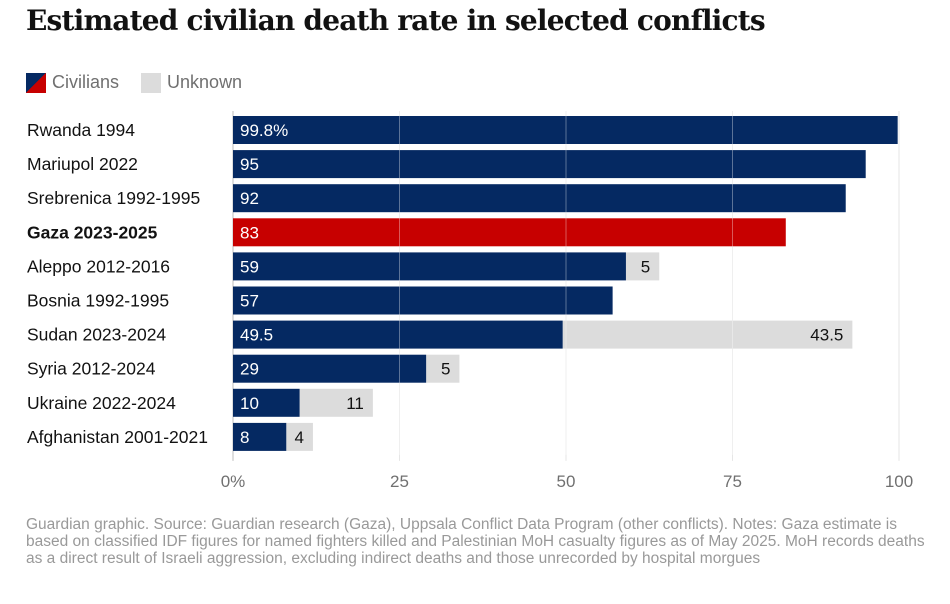 The image size is (950, 604). What do you see at coordinates (256, 335) in the screenshot?
I see `data-label-civilians: 49.5` at bounding box center [256, 335].